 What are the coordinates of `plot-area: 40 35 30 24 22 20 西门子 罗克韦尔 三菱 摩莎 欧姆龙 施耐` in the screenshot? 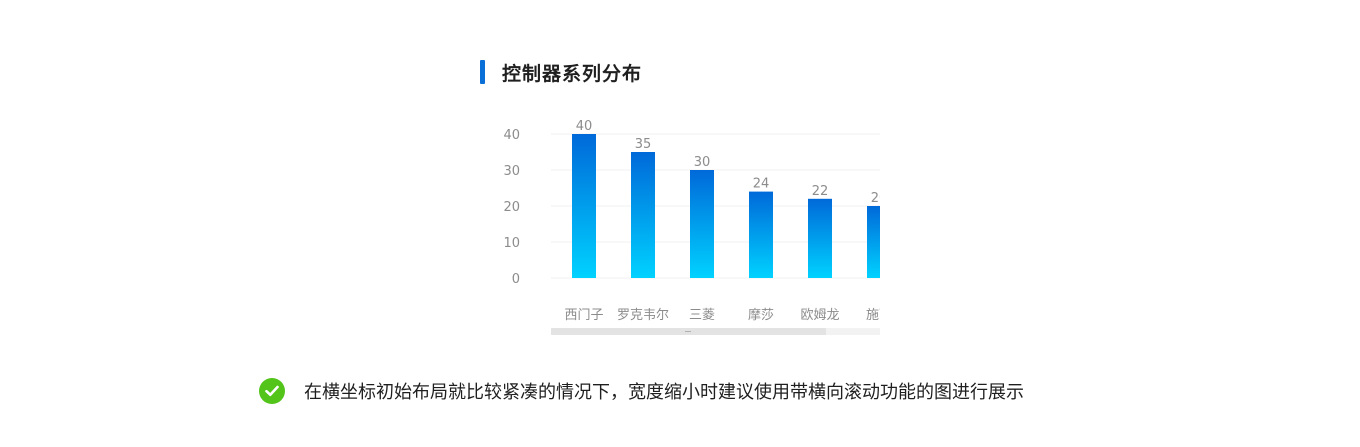 It's located at (728, 221).